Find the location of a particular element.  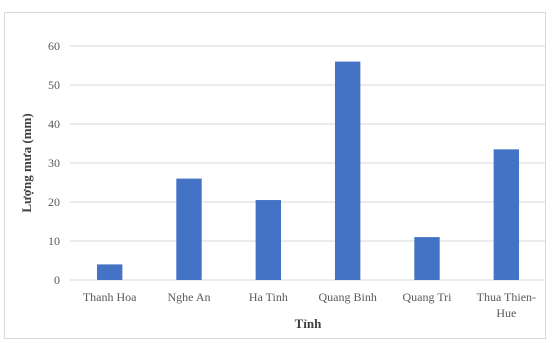

x-tick-label: Thanh Hoa is located at coordinates (110, 297).